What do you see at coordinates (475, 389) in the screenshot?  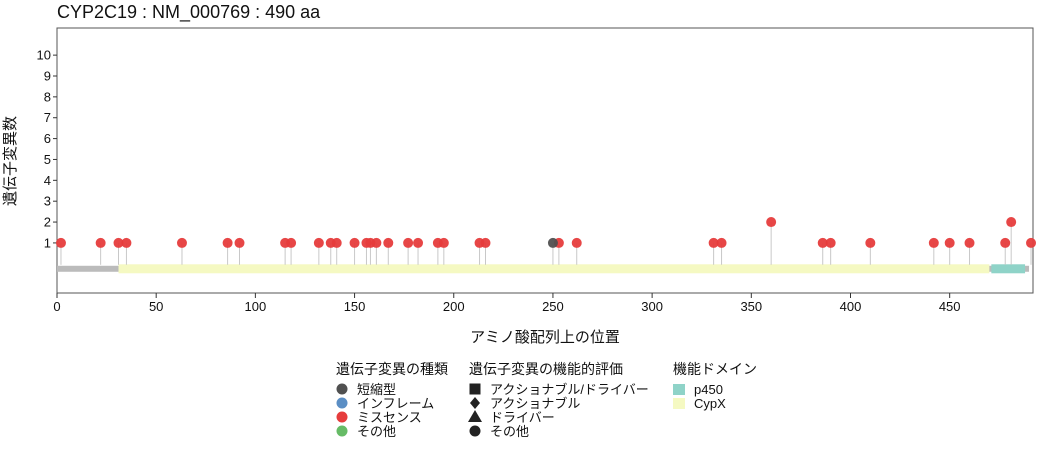 I see `legend-square-icon` at bounding box center [475, 389].